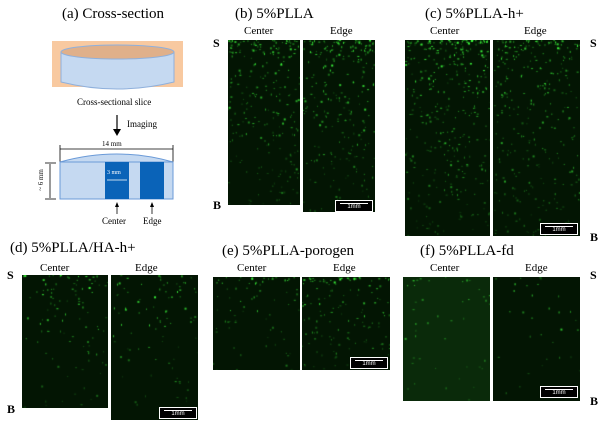  What do you see at coordinates (536, 268) in the screenshot?
I see `f-edge-label: Edge` at bounding box center [536, 268].